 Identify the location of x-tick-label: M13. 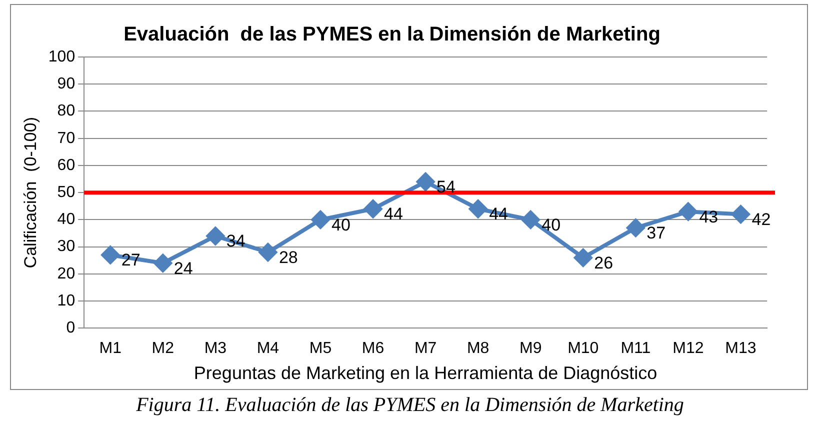
(740, 349).